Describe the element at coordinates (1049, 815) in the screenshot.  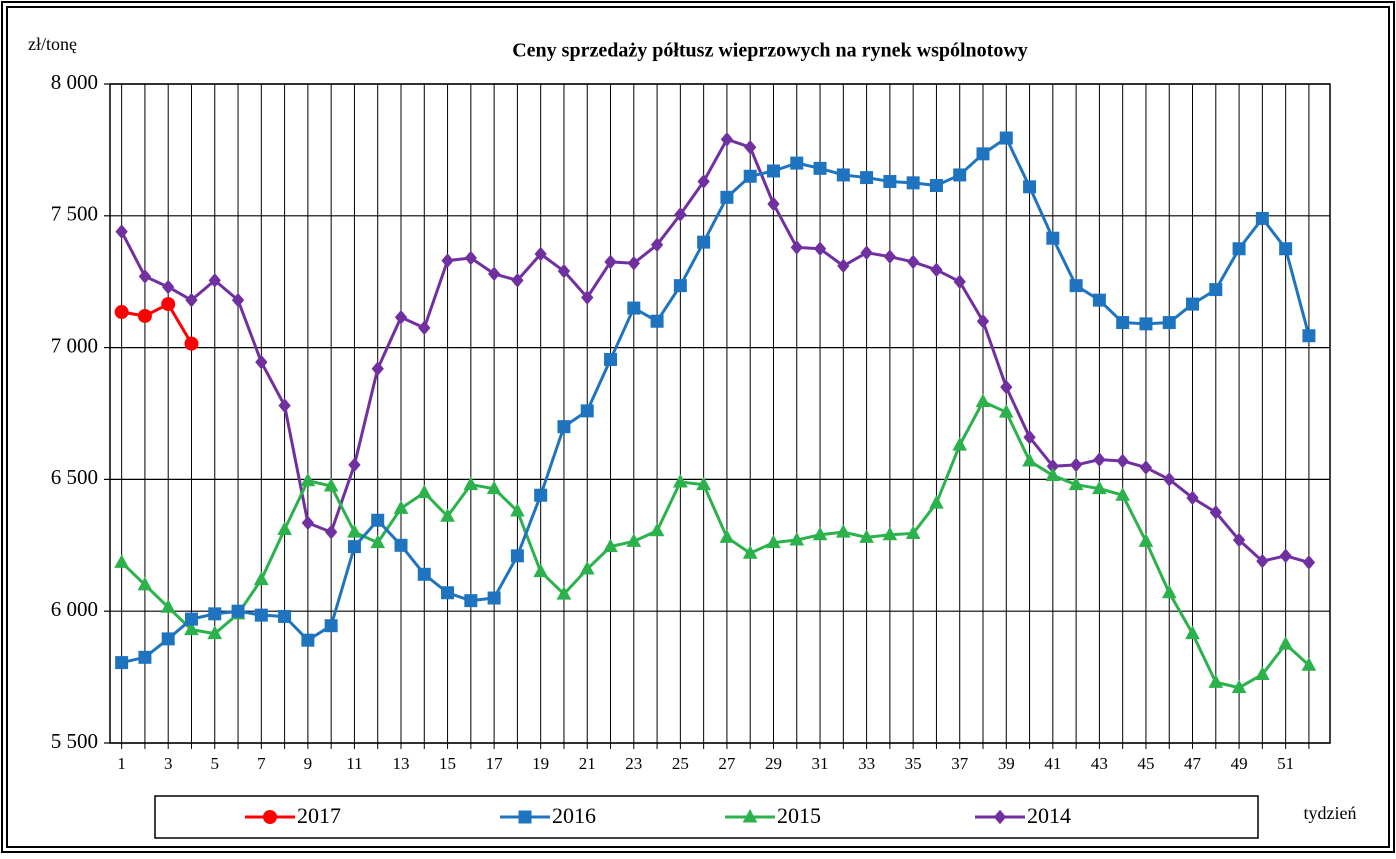
I see `legend-label: 2014` at that location.